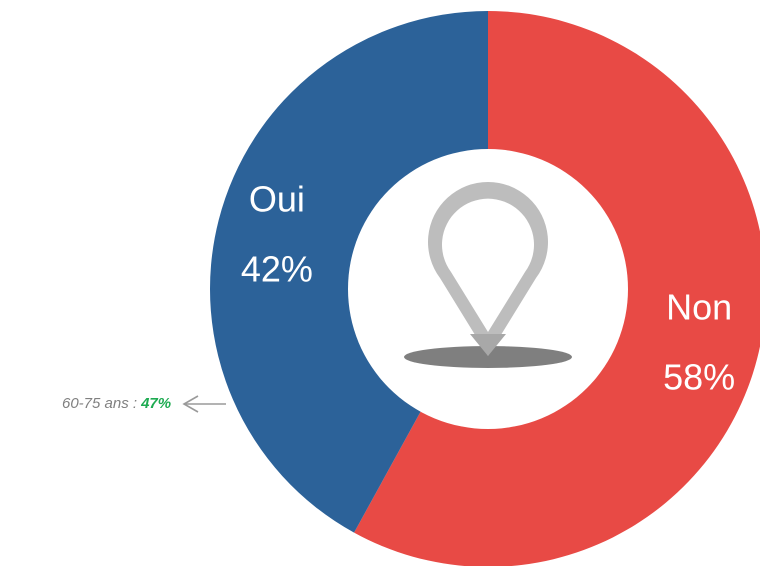 The width and height of the screenshot is (760, 566). I want to click on pin-icon, so click(488, 275).